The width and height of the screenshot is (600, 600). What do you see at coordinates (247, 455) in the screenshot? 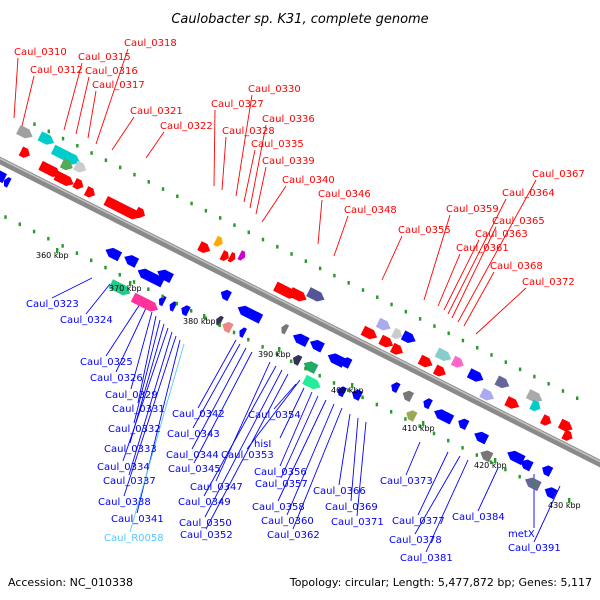
I see `gene-label: Caul_0353` at bounding box center [247, 455].